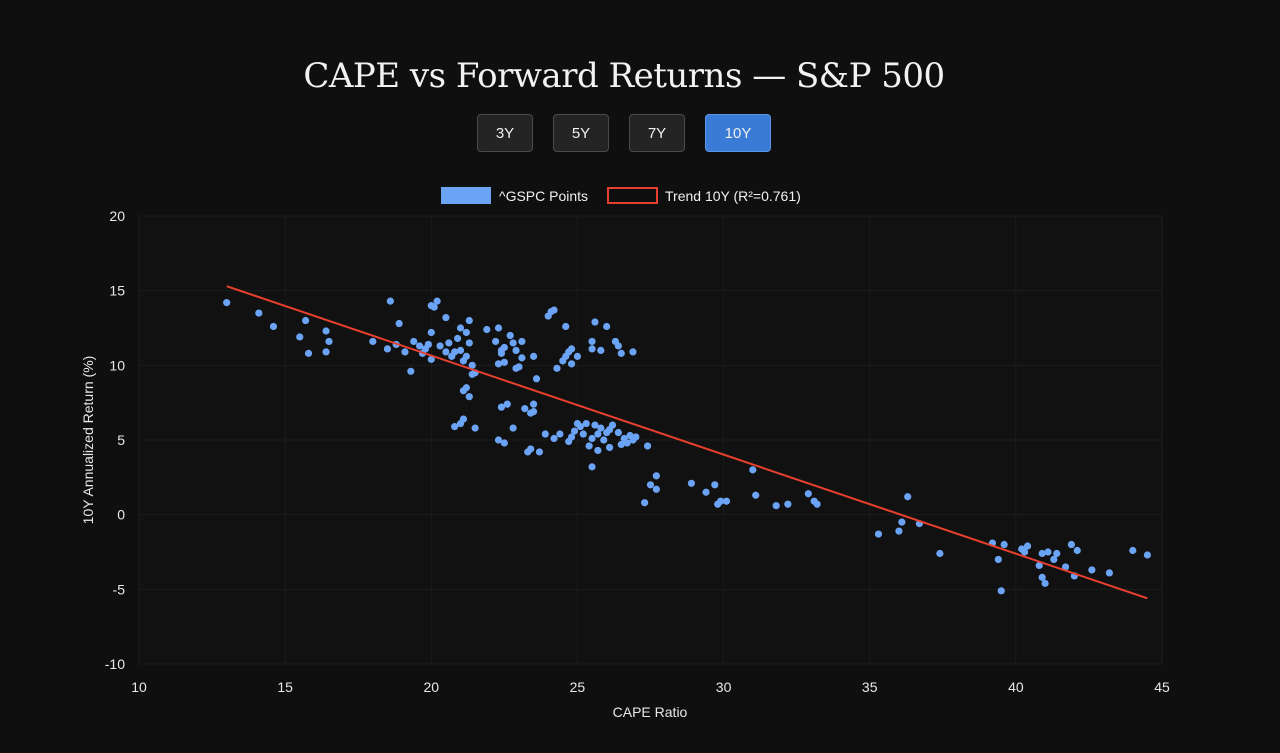  Describe the element at coordinates (657, 133) in the screenshot. I see `horizon-button-7y: 7Y` at that location.